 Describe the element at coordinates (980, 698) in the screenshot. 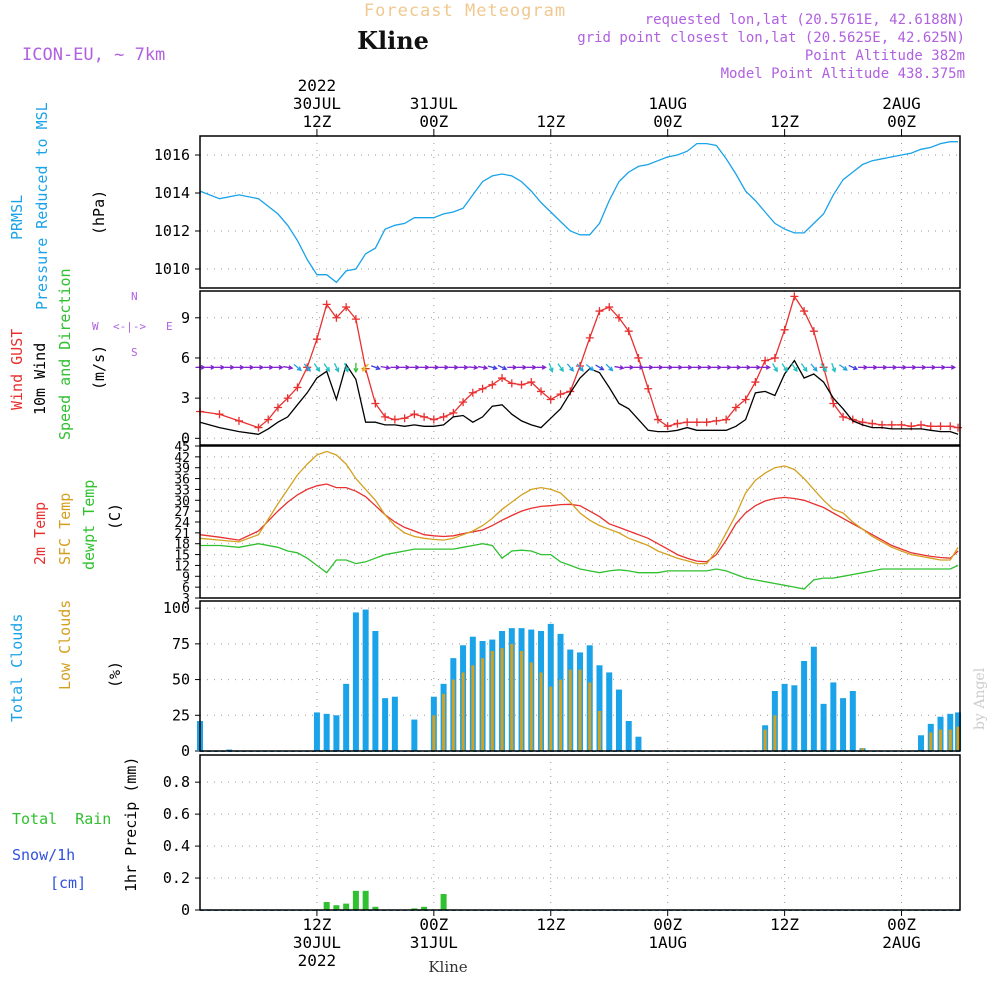

I see `watermark: by Angel` at that location.